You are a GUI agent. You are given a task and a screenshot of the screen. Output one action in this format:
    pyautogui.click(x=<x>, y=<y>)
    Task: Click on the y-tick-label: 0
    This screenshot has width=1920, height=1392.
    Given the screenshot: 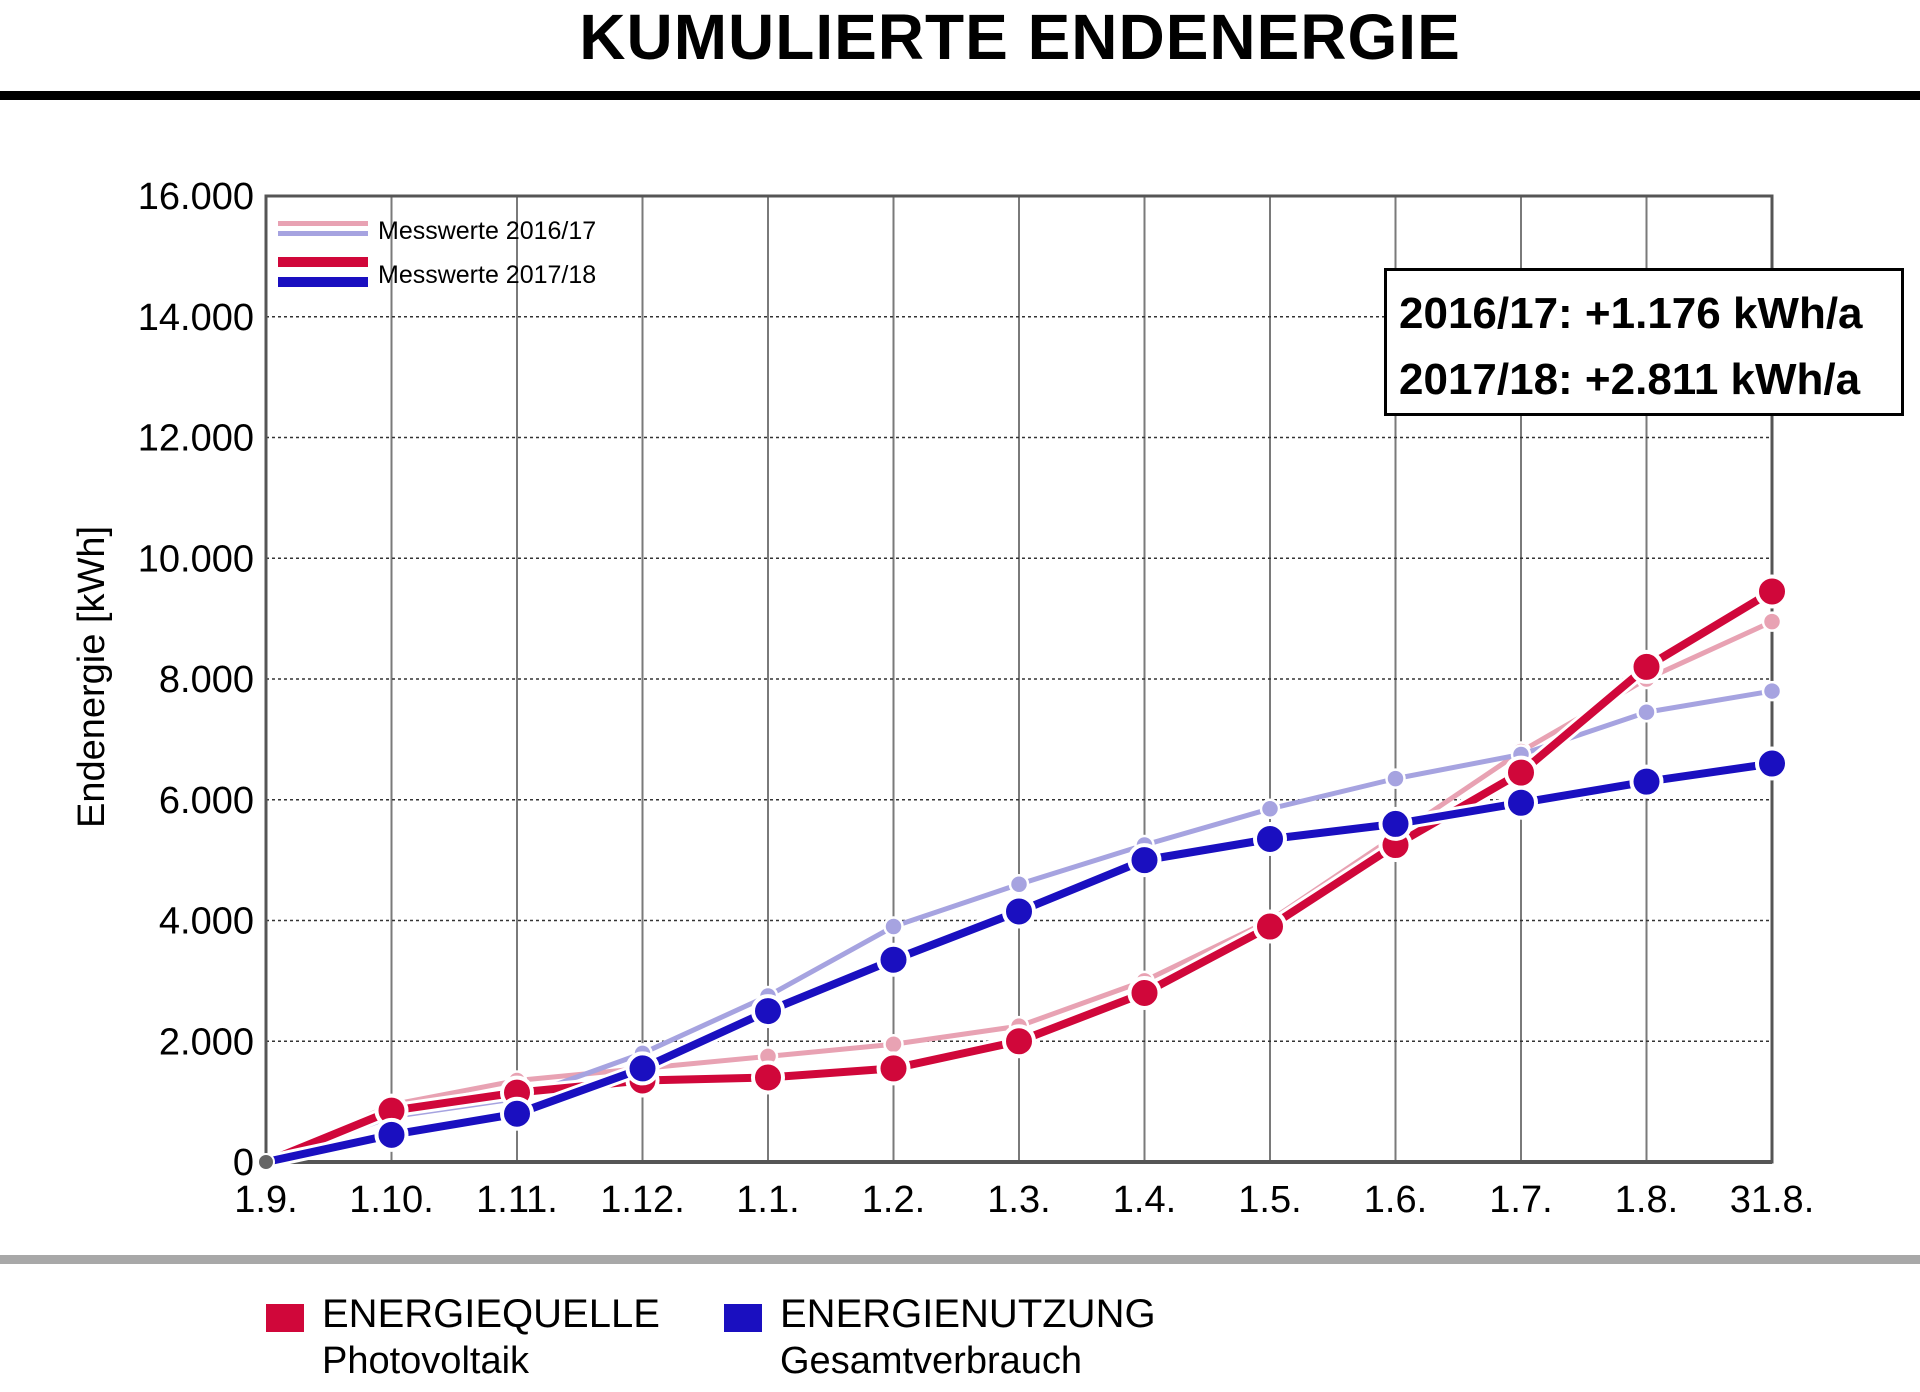 What is the action you would take?
    pyautogui.click(x=243, y=1163)
    